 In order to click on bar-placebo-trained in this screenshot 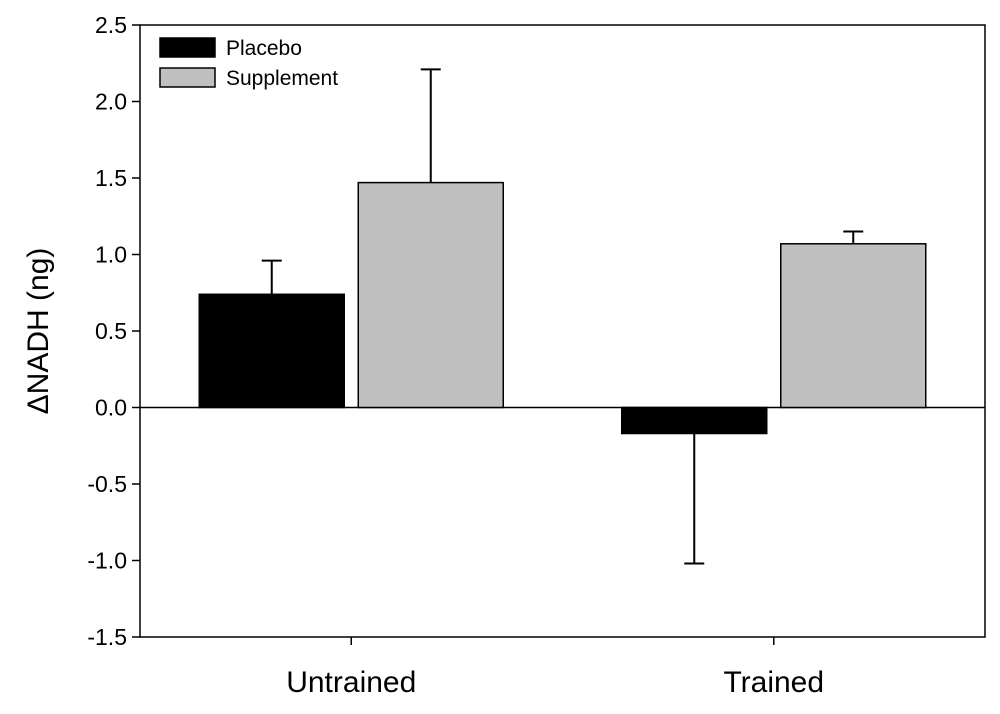, I will do `click(694, 420)`.